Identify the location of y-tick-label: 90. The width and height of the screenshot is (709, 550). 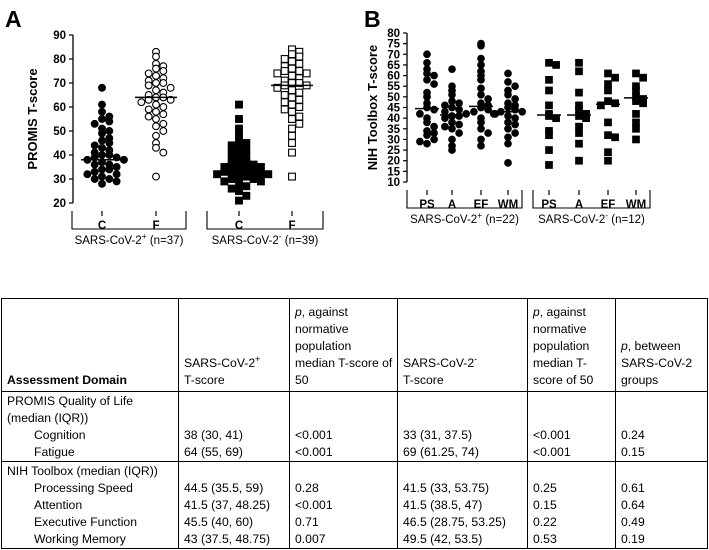
(59, 36).